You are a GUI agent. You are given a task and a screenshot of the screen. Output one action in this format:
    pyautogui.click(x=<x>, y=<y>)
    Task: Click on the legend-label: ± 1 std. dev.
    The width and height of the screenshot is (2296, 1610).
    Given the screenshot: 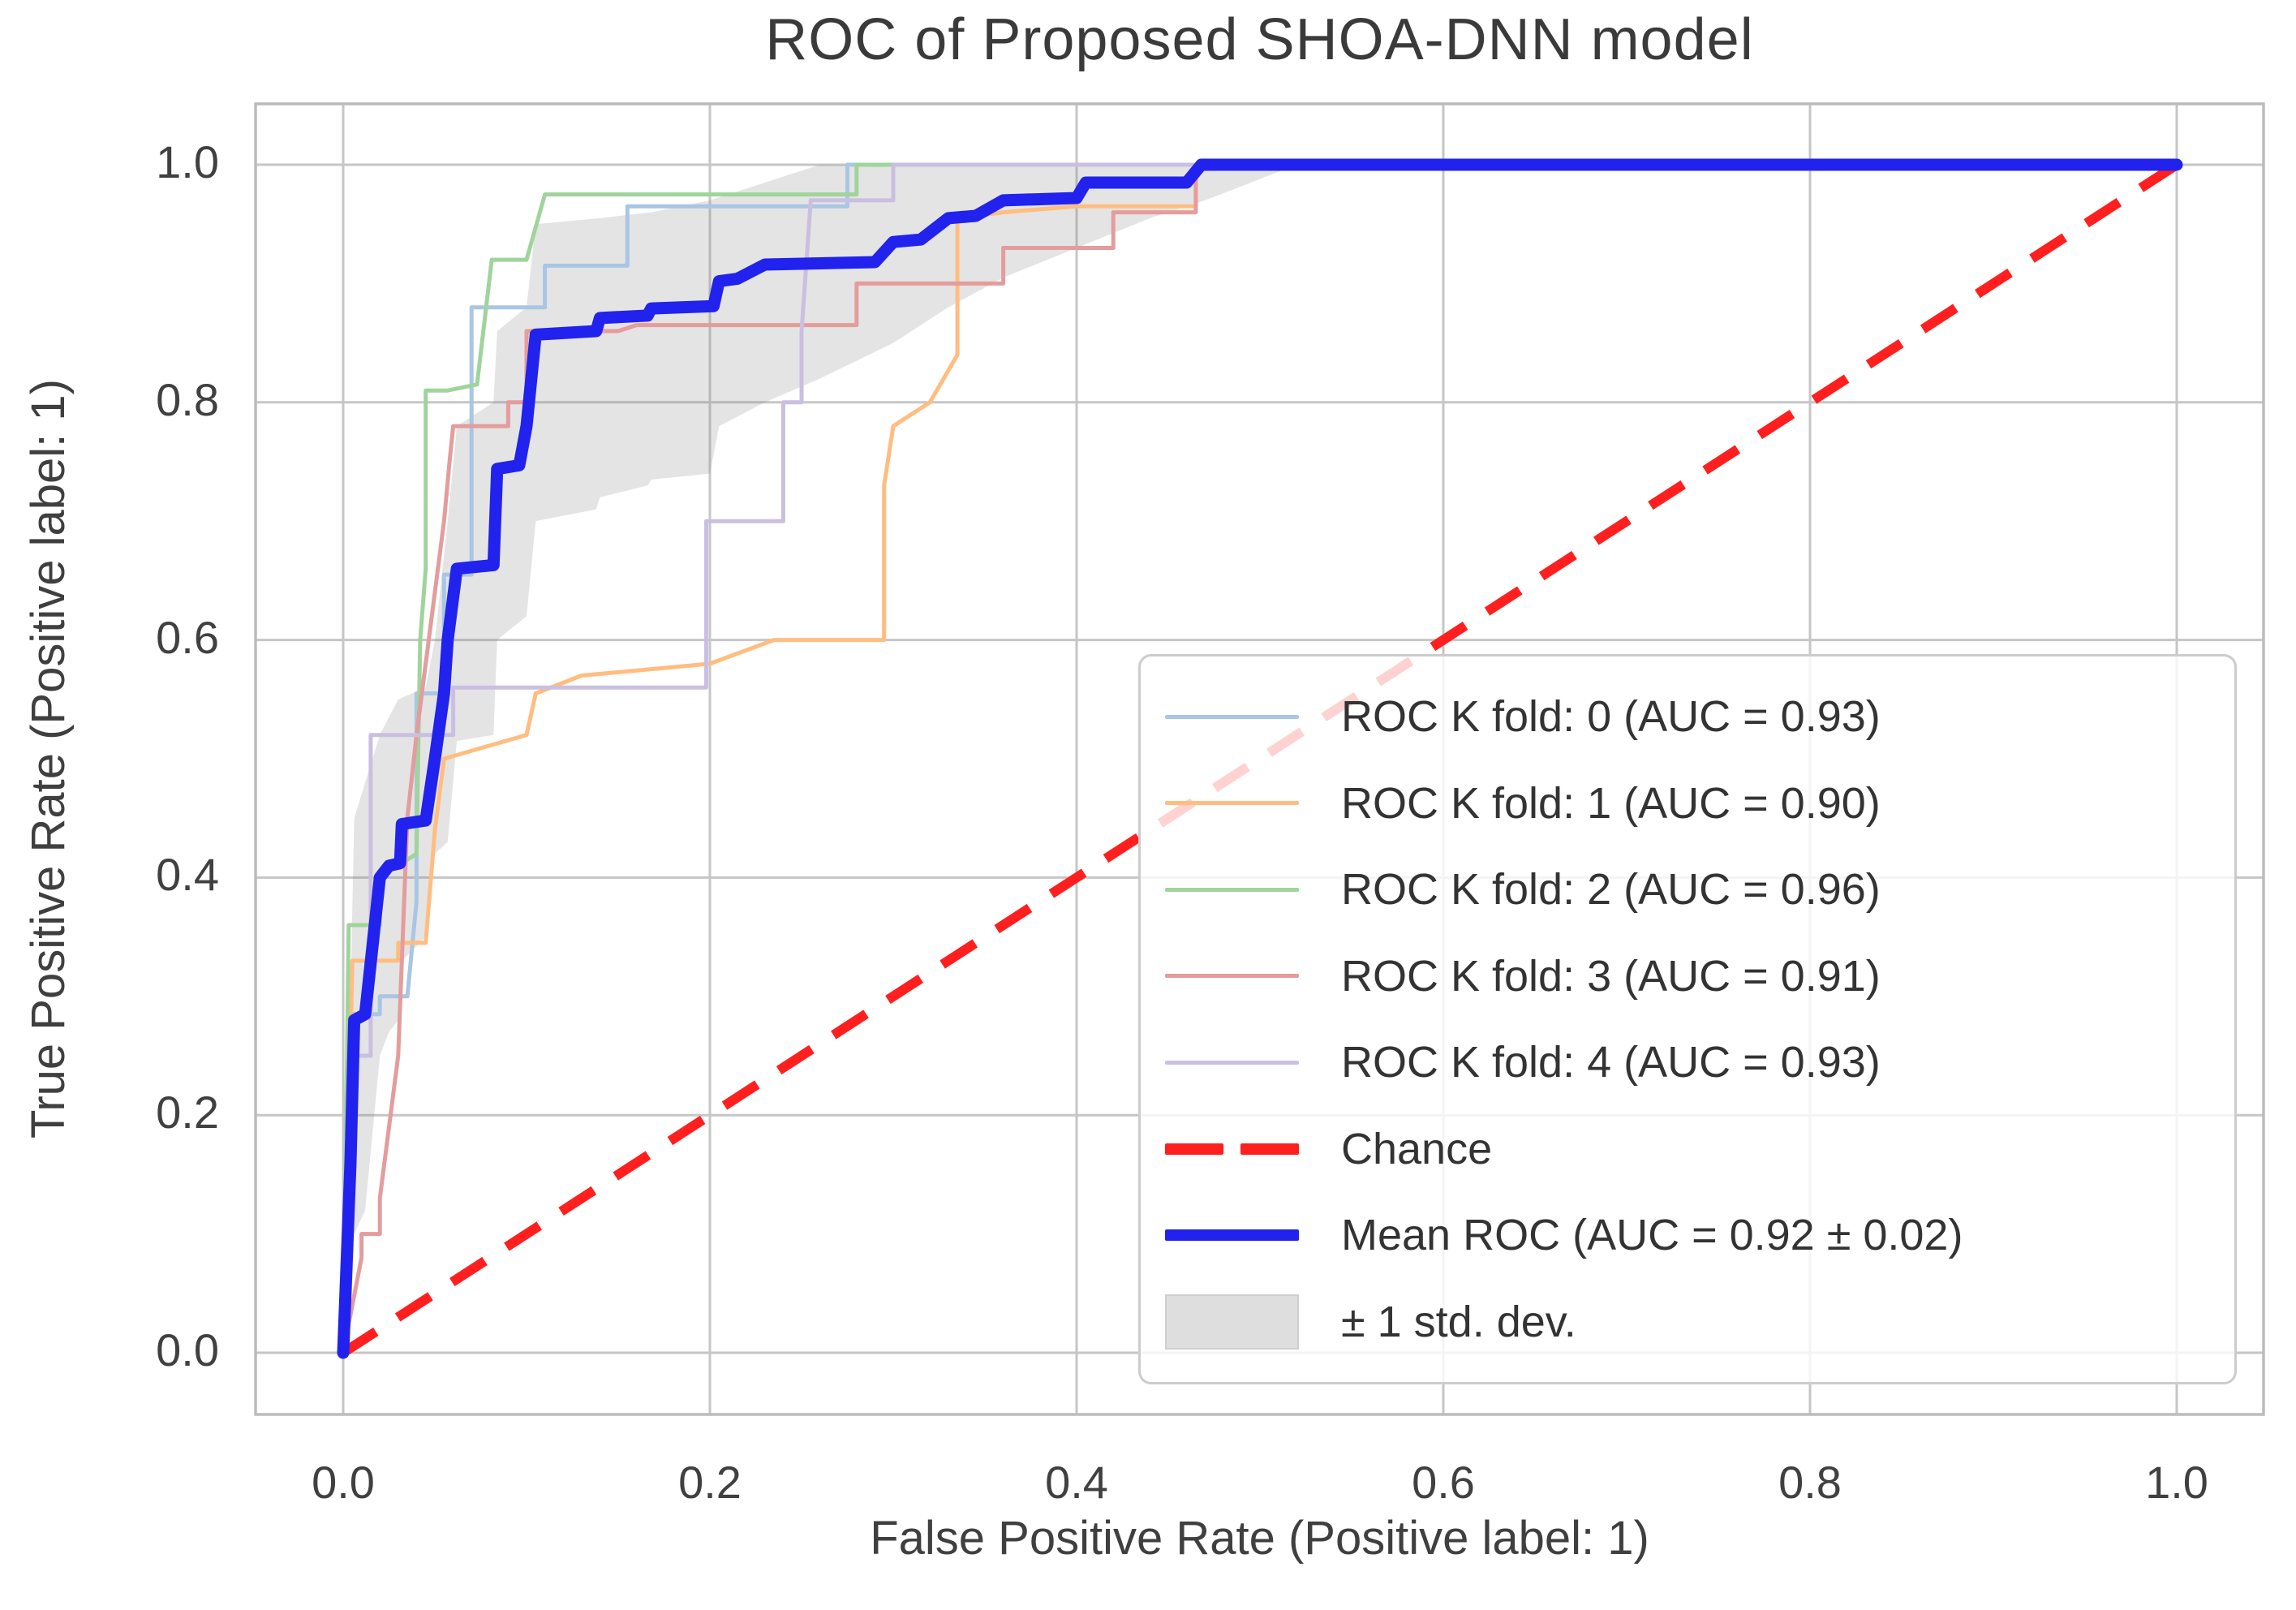 What is the action you would take?
    pyautogui.click(x=1458, y=1321)
    